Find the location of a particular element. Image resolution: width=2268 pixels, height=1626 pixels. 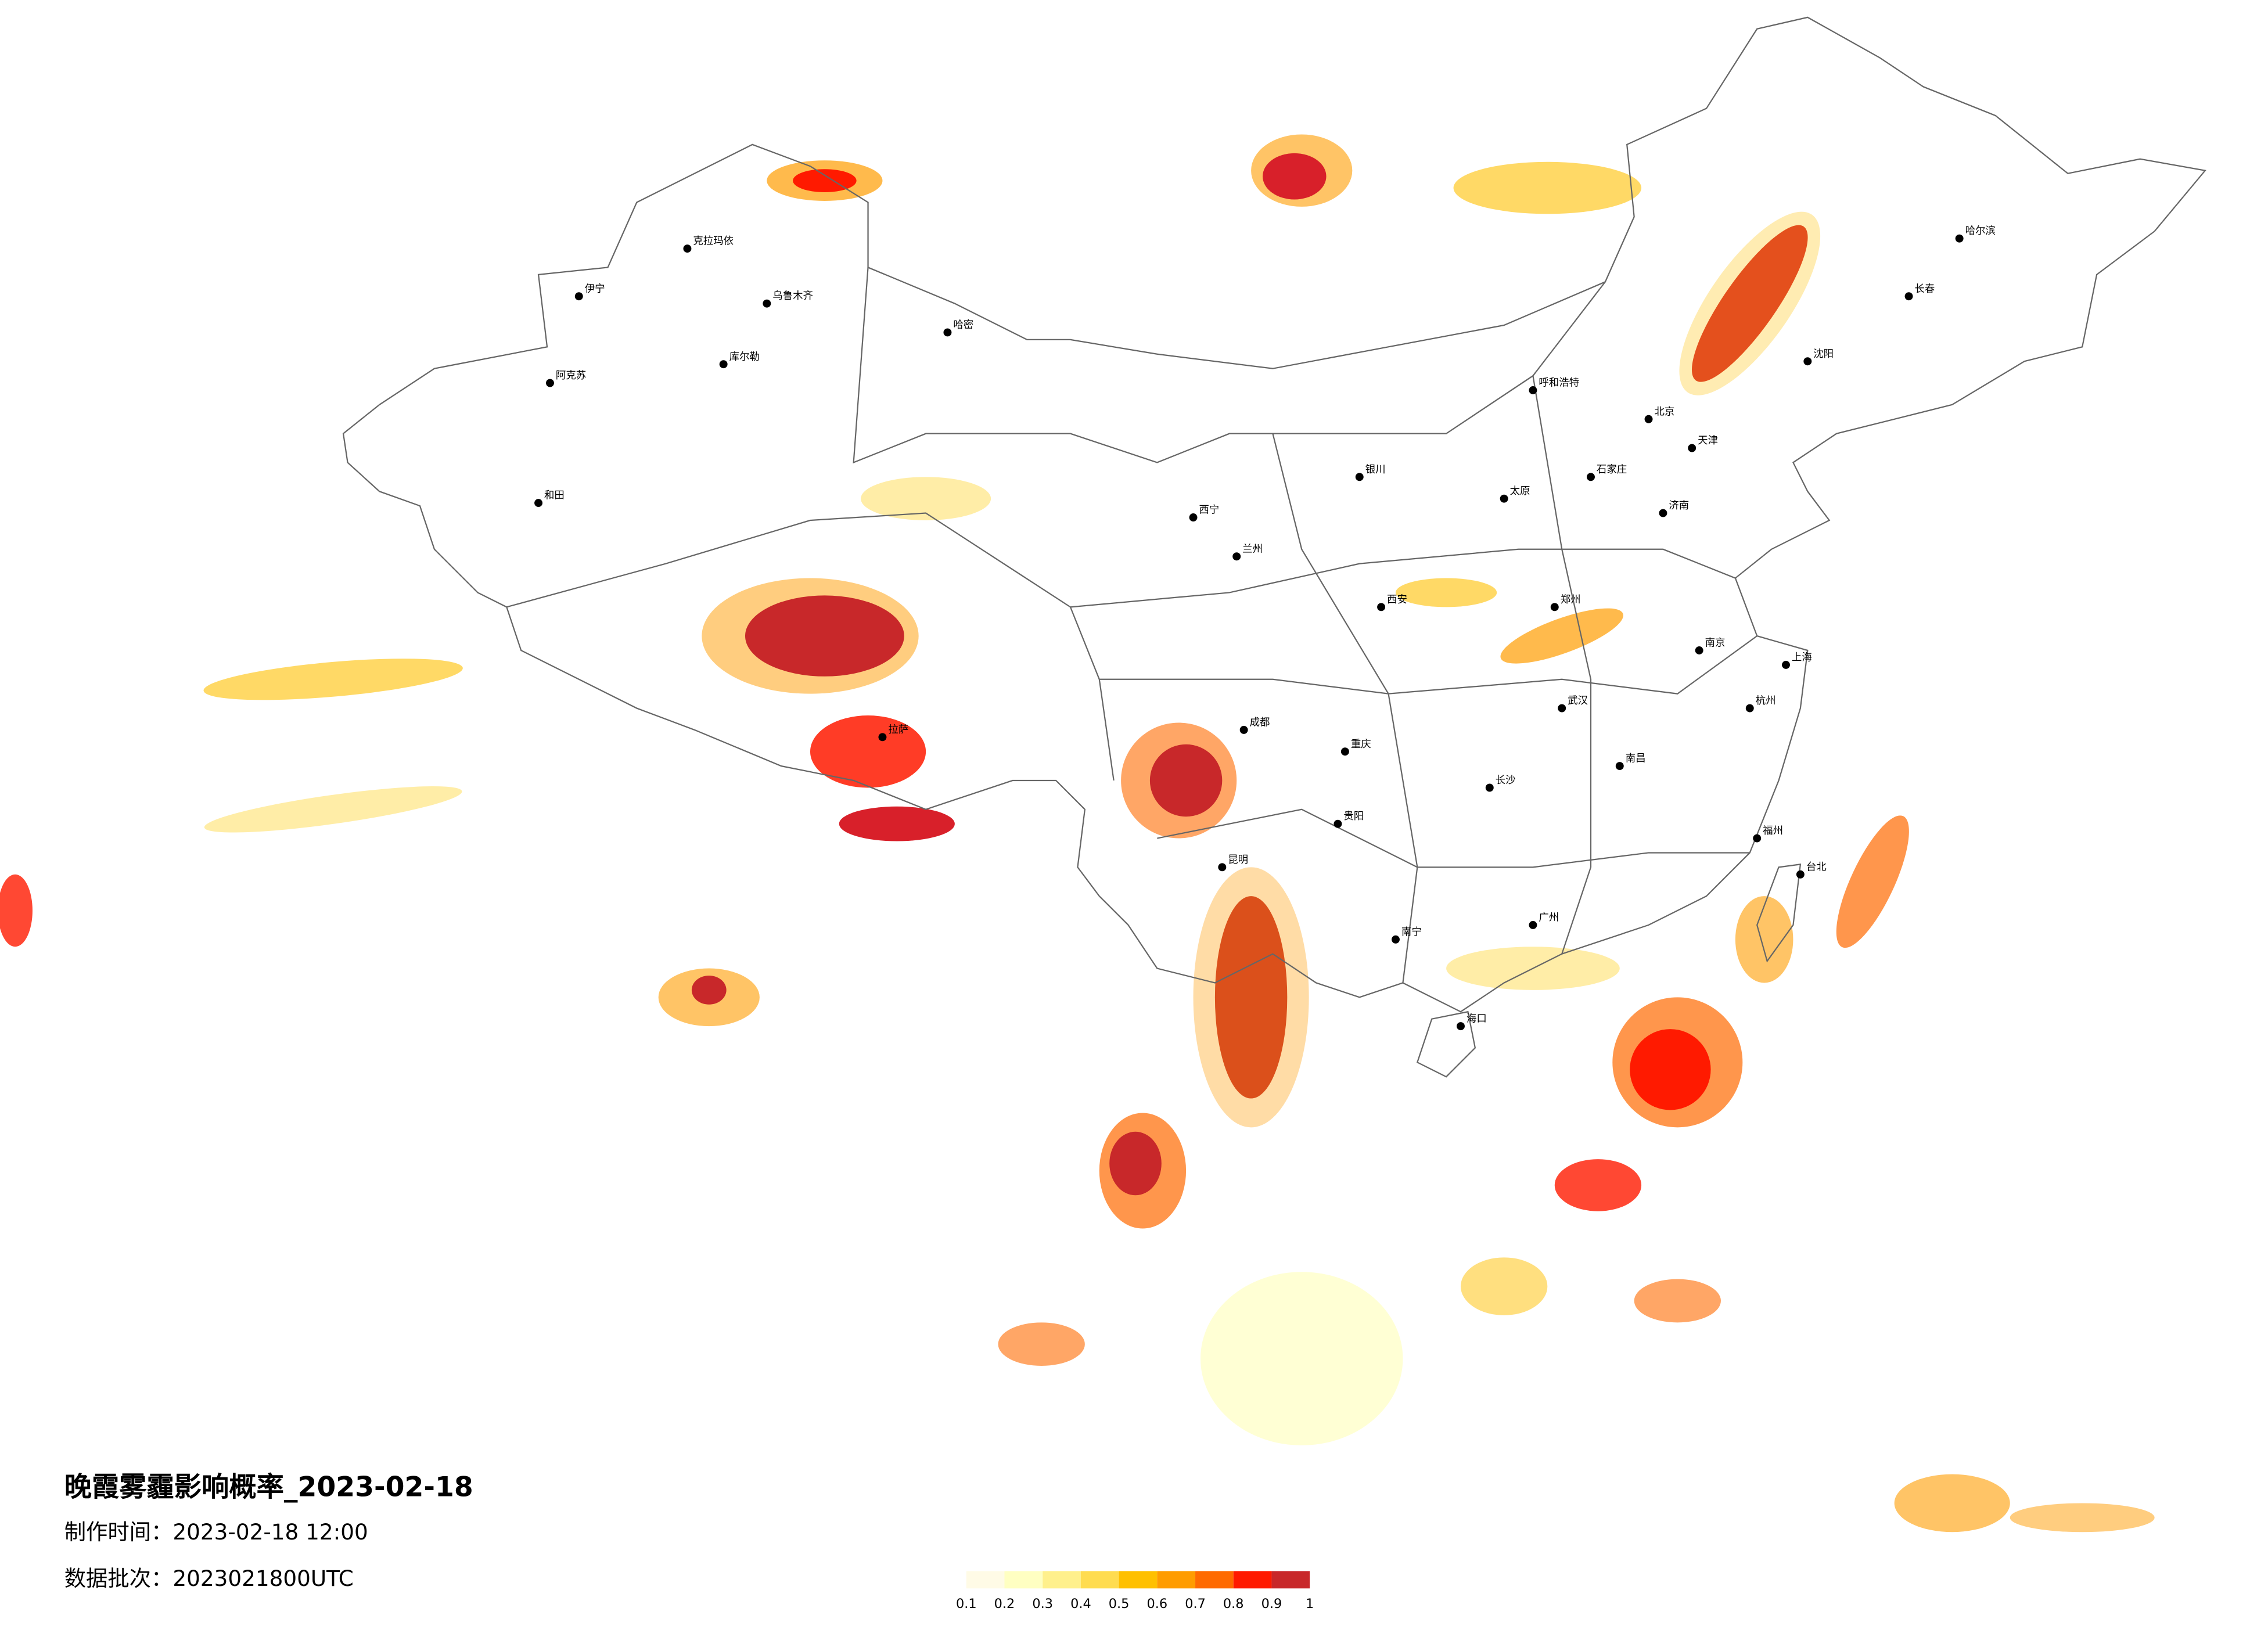

city-label: 台北 is located at coordinates (1816, 867).